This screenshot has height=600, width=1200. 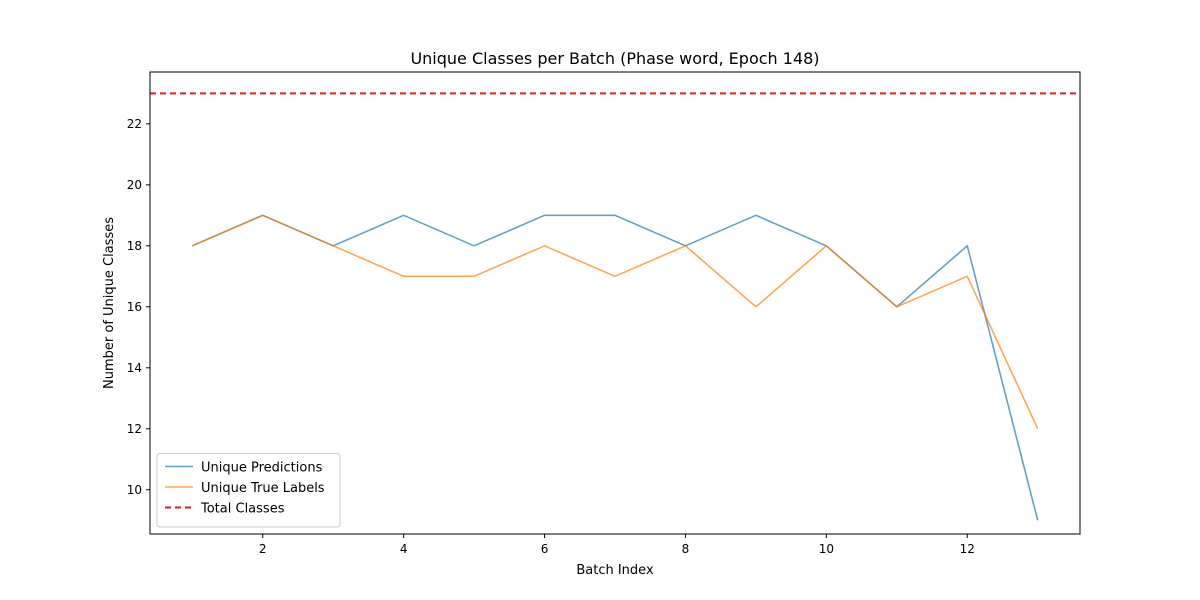 I want to click on x-axis: 2 4 6 8 10 12, so click(x=617, y=545).